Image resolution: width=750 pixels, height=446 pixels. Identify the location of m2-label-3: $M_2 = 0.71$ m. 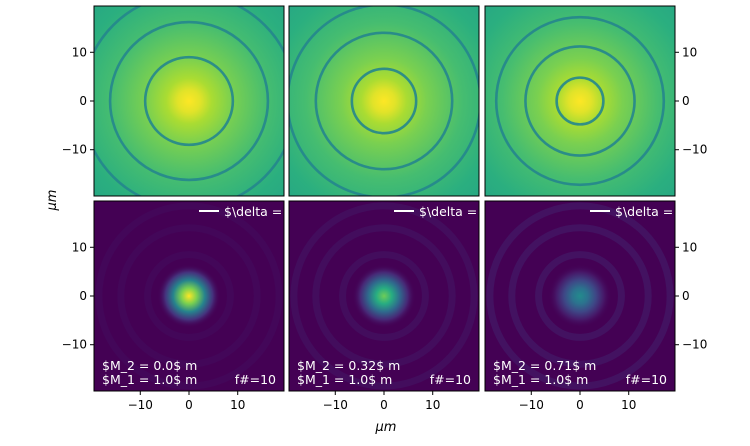
(544, 365).